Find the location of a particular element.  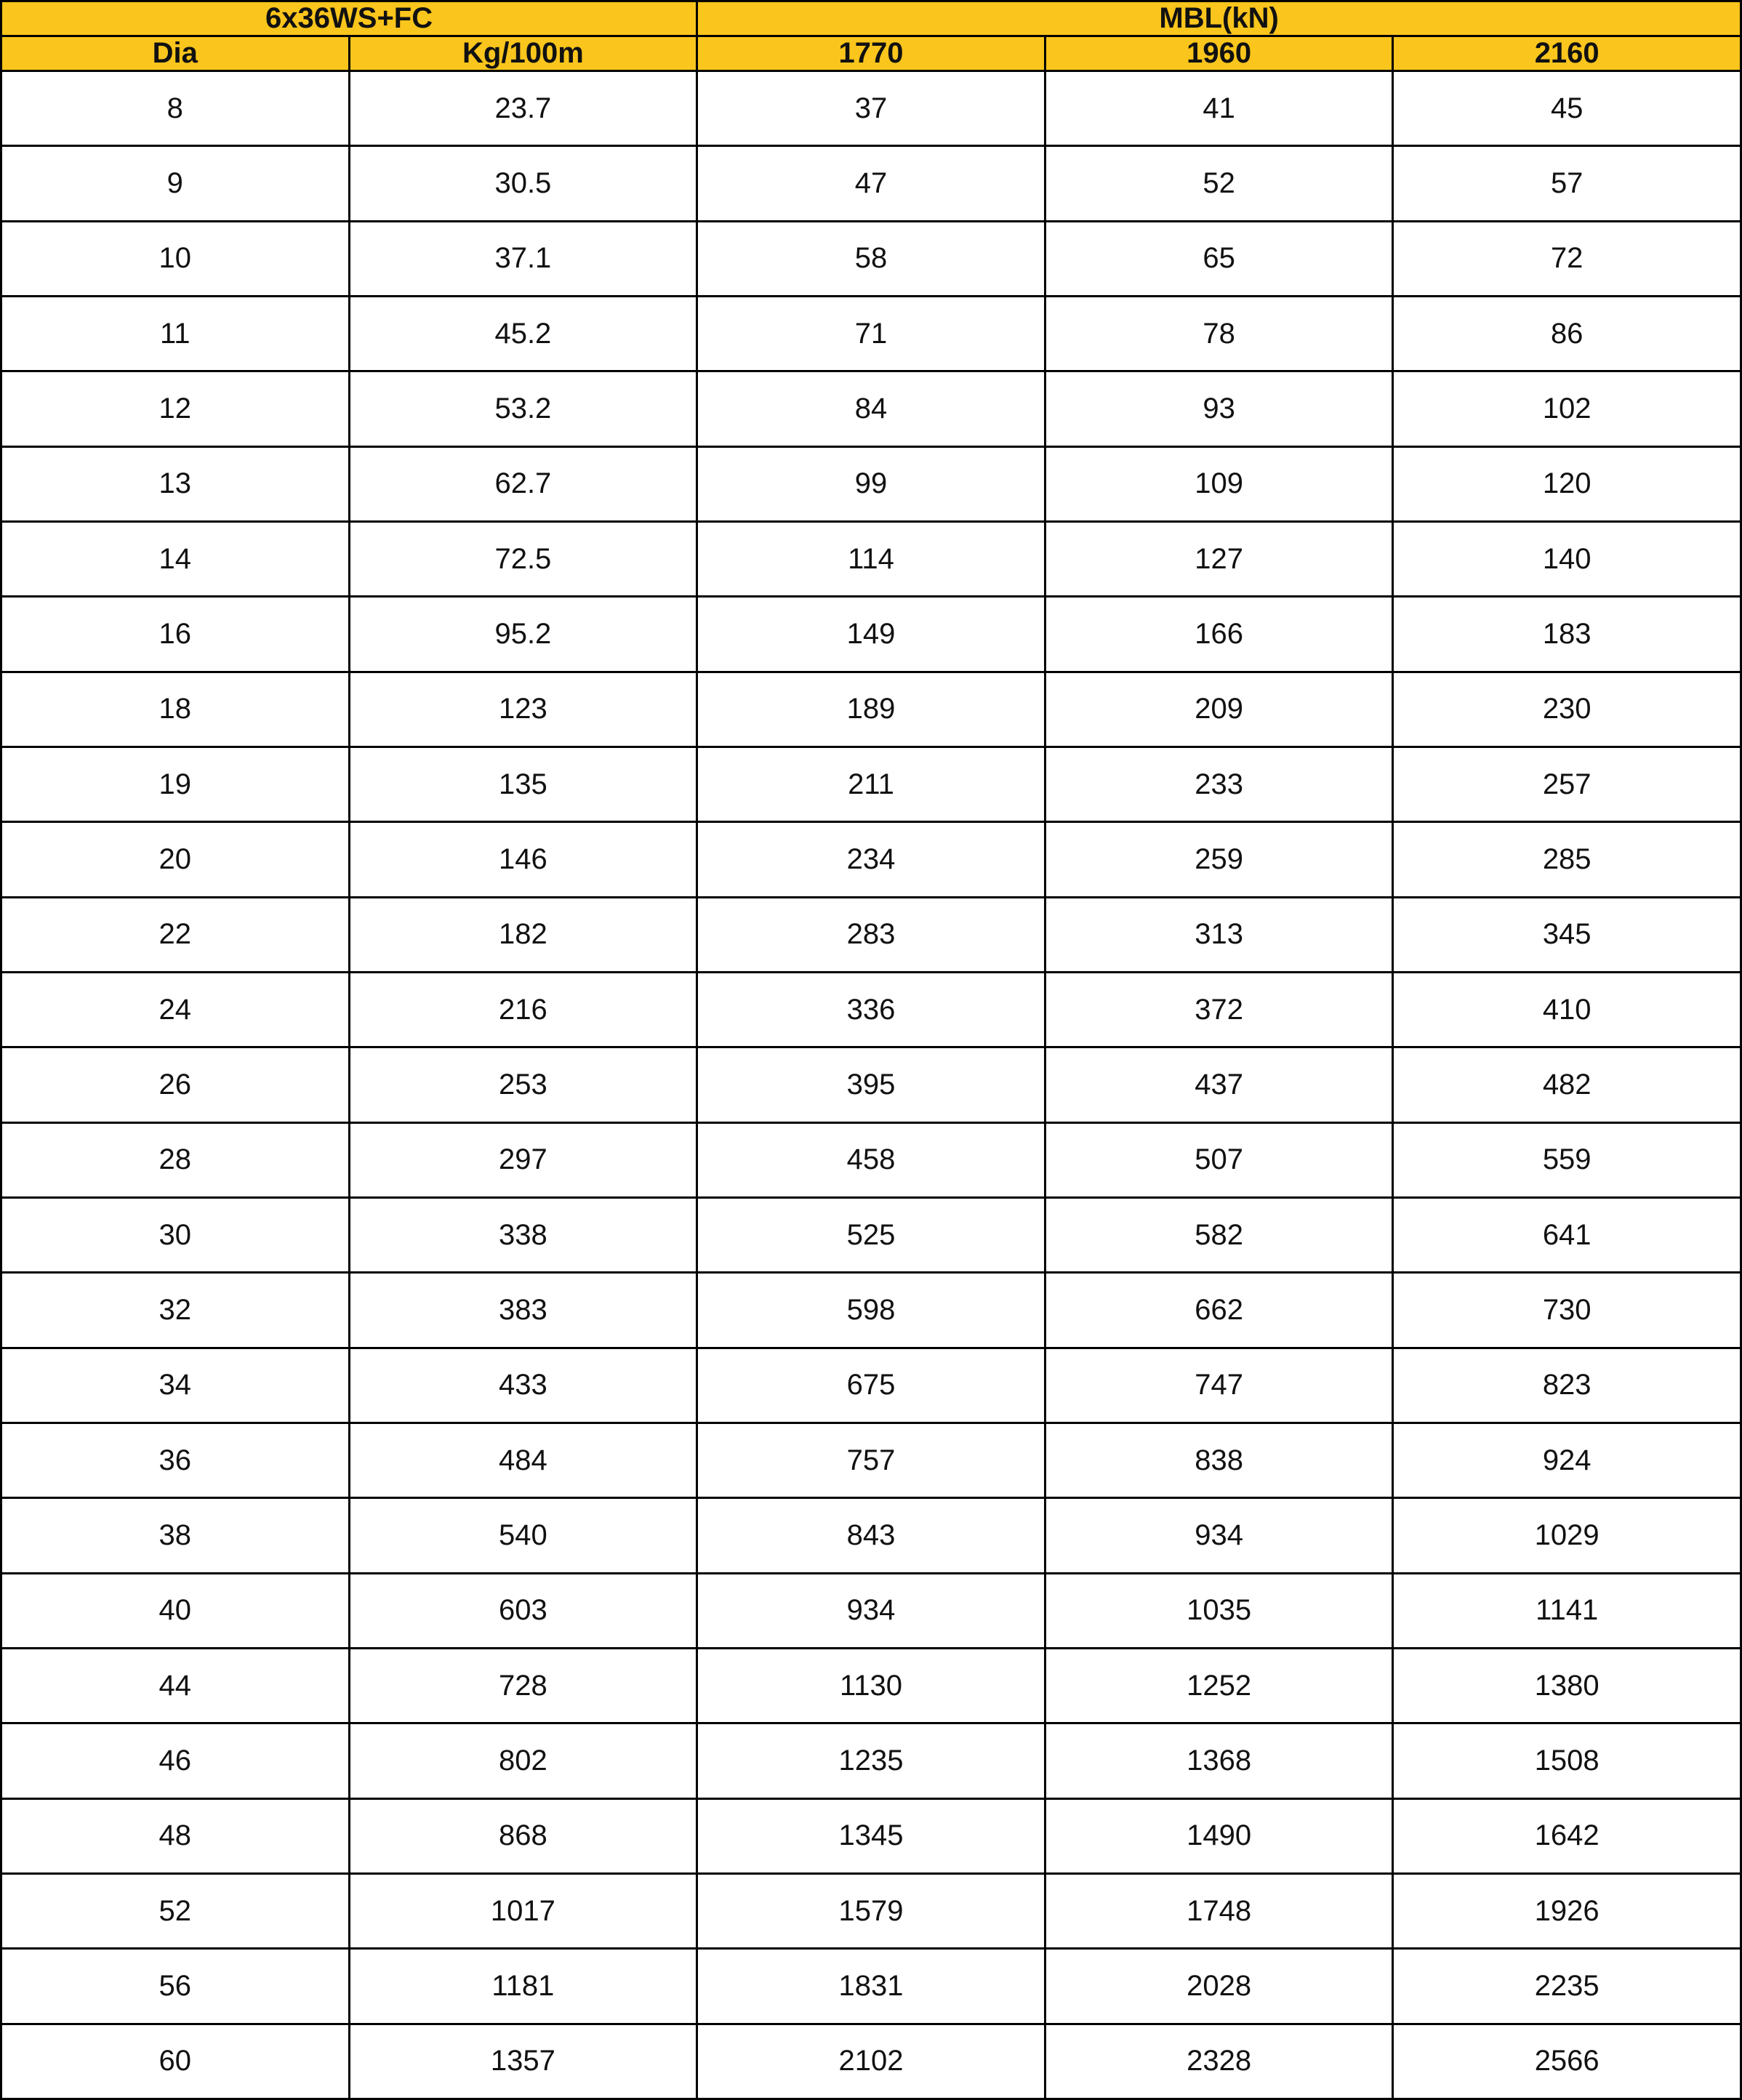

data-cell: 109 is located at coordinates (1218, 484).